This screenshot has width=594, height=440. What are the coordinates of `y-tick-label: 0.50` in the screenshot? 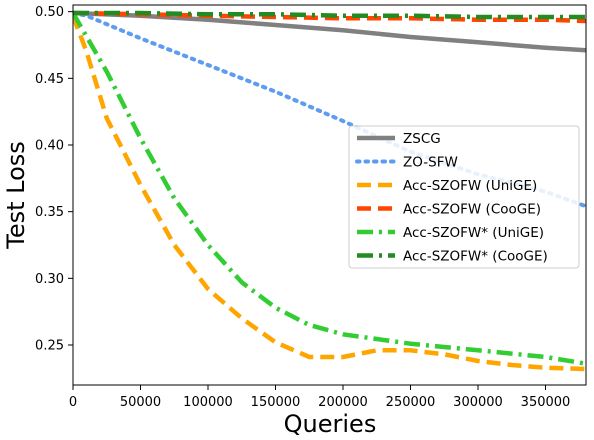 It's located at (49, 12).